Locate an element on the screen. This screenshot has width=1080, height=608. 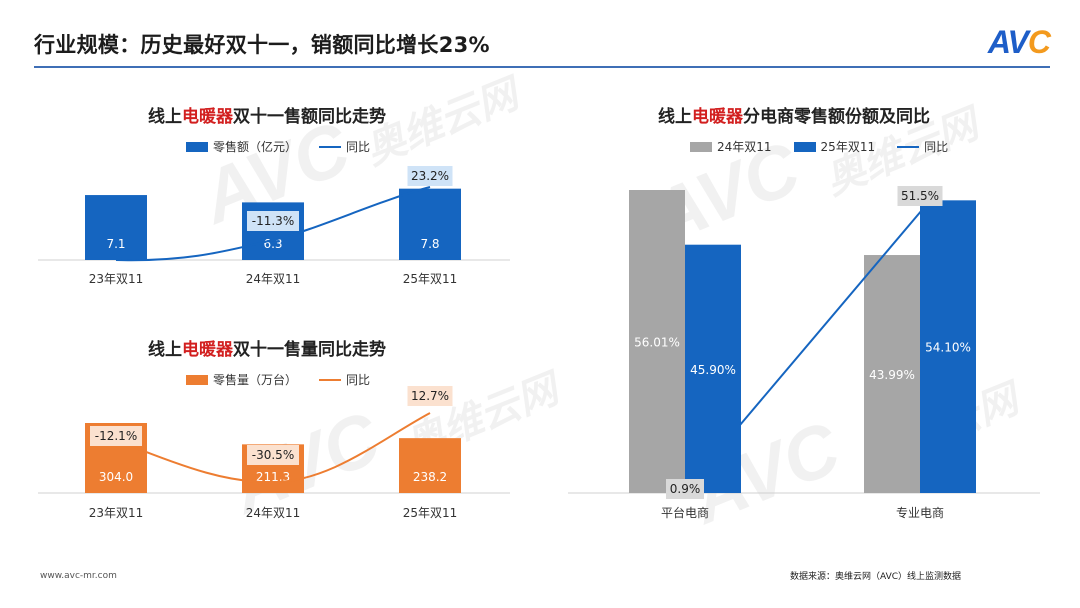
sales-volume-line is located at coordinates (273, 448).